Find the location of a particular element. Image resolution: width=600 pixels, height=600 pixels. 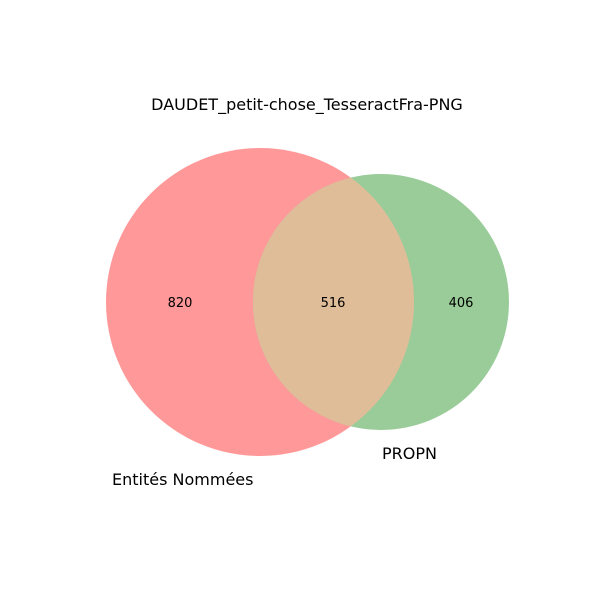

count-entites-nommees-only: 820 is located at coordinates (180, 303).